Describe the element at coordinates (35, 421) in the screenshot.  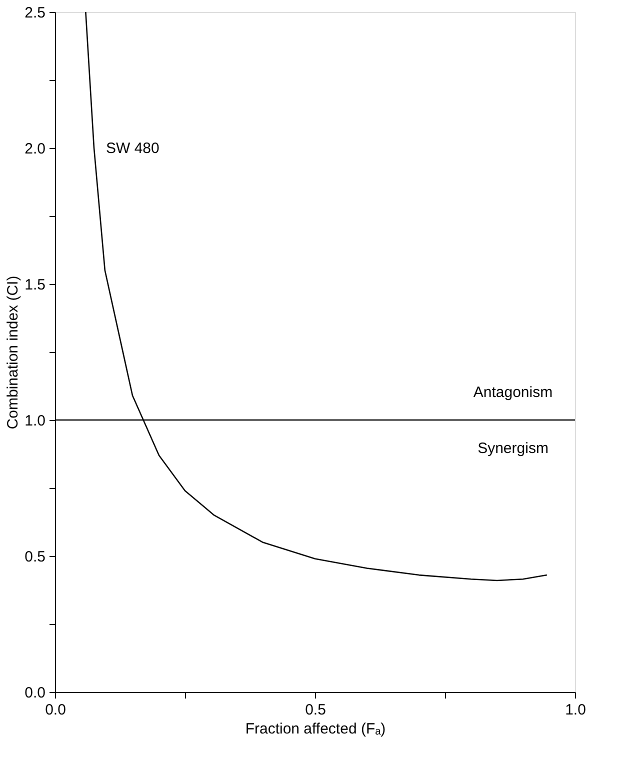
I see `y-tick-label: 1.0` at that location.